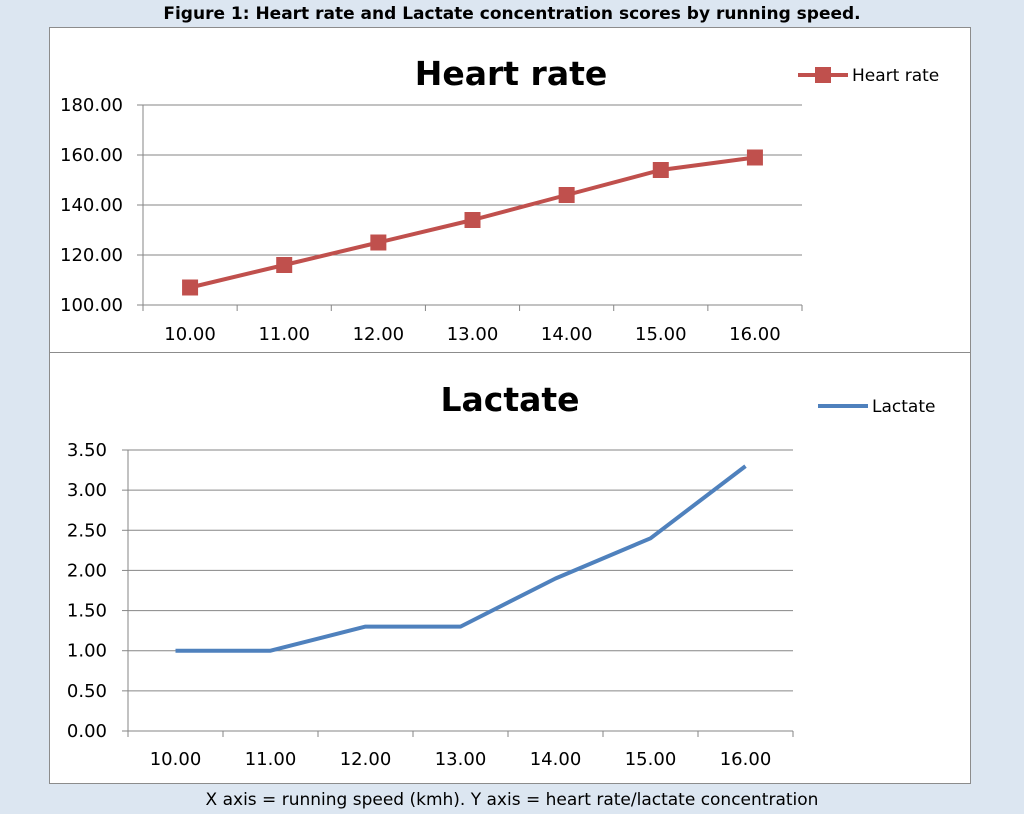 This screenshot has height=814, width=1024. I want to click on y-tick-label: 0.00, so click(87, 731).